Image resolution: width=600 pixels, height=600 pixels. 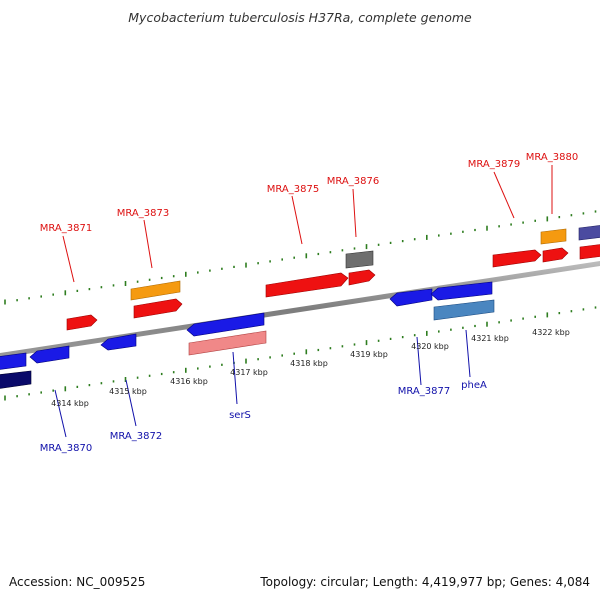 I want to click on gene-left-navy, so click(x=16, y=379).